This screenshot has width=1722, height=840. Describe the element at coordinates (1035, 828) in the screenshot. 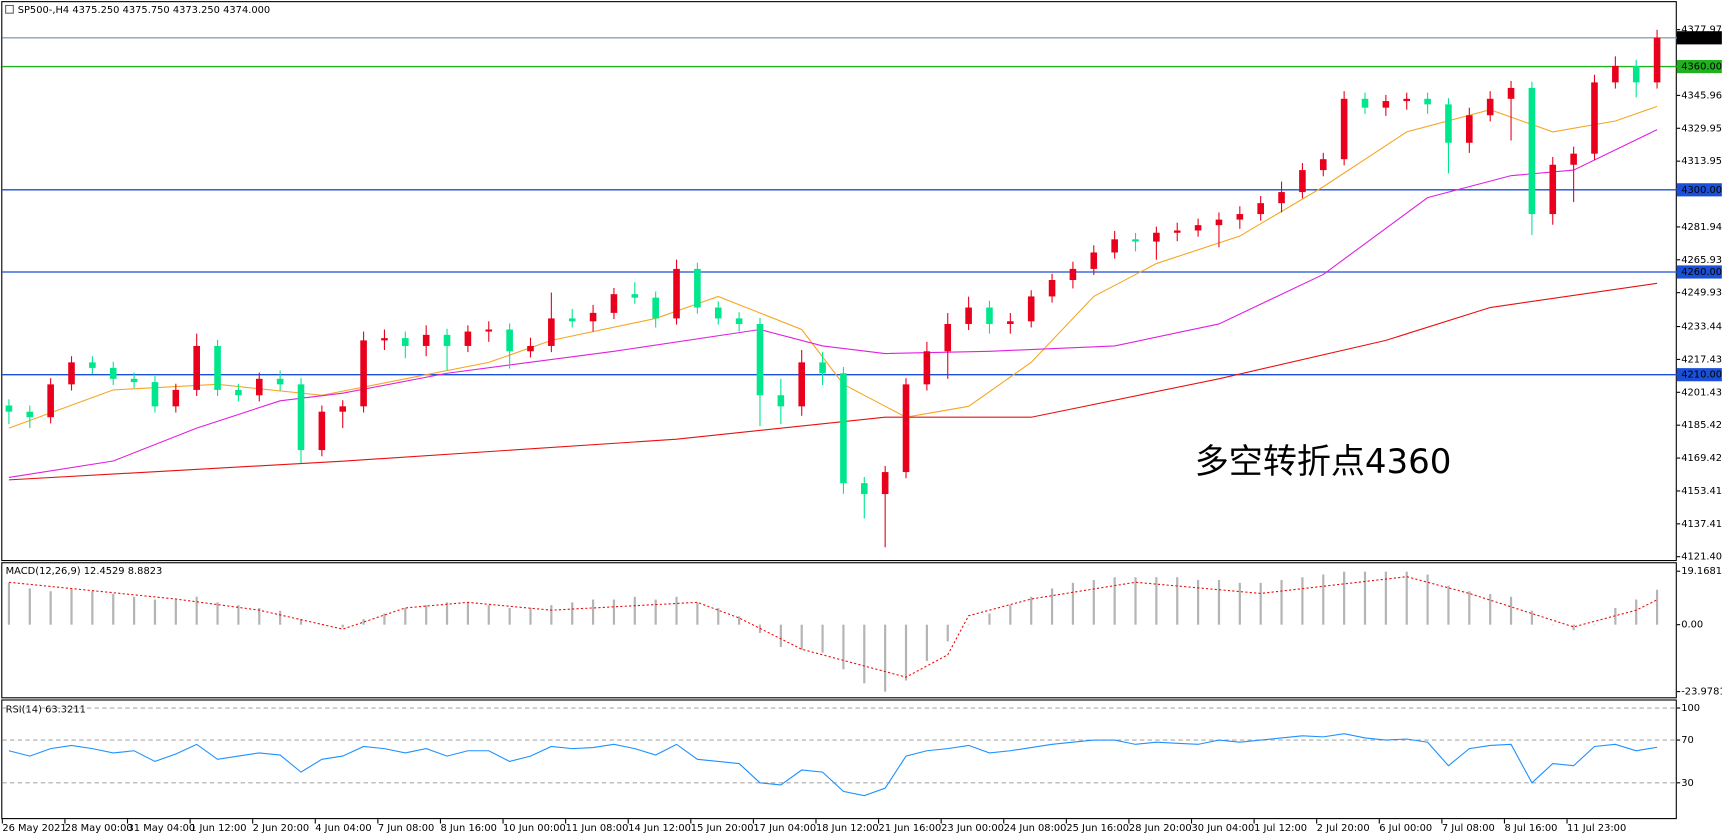

I see `x-tick-label: 24 Jun 08:00` at that location.